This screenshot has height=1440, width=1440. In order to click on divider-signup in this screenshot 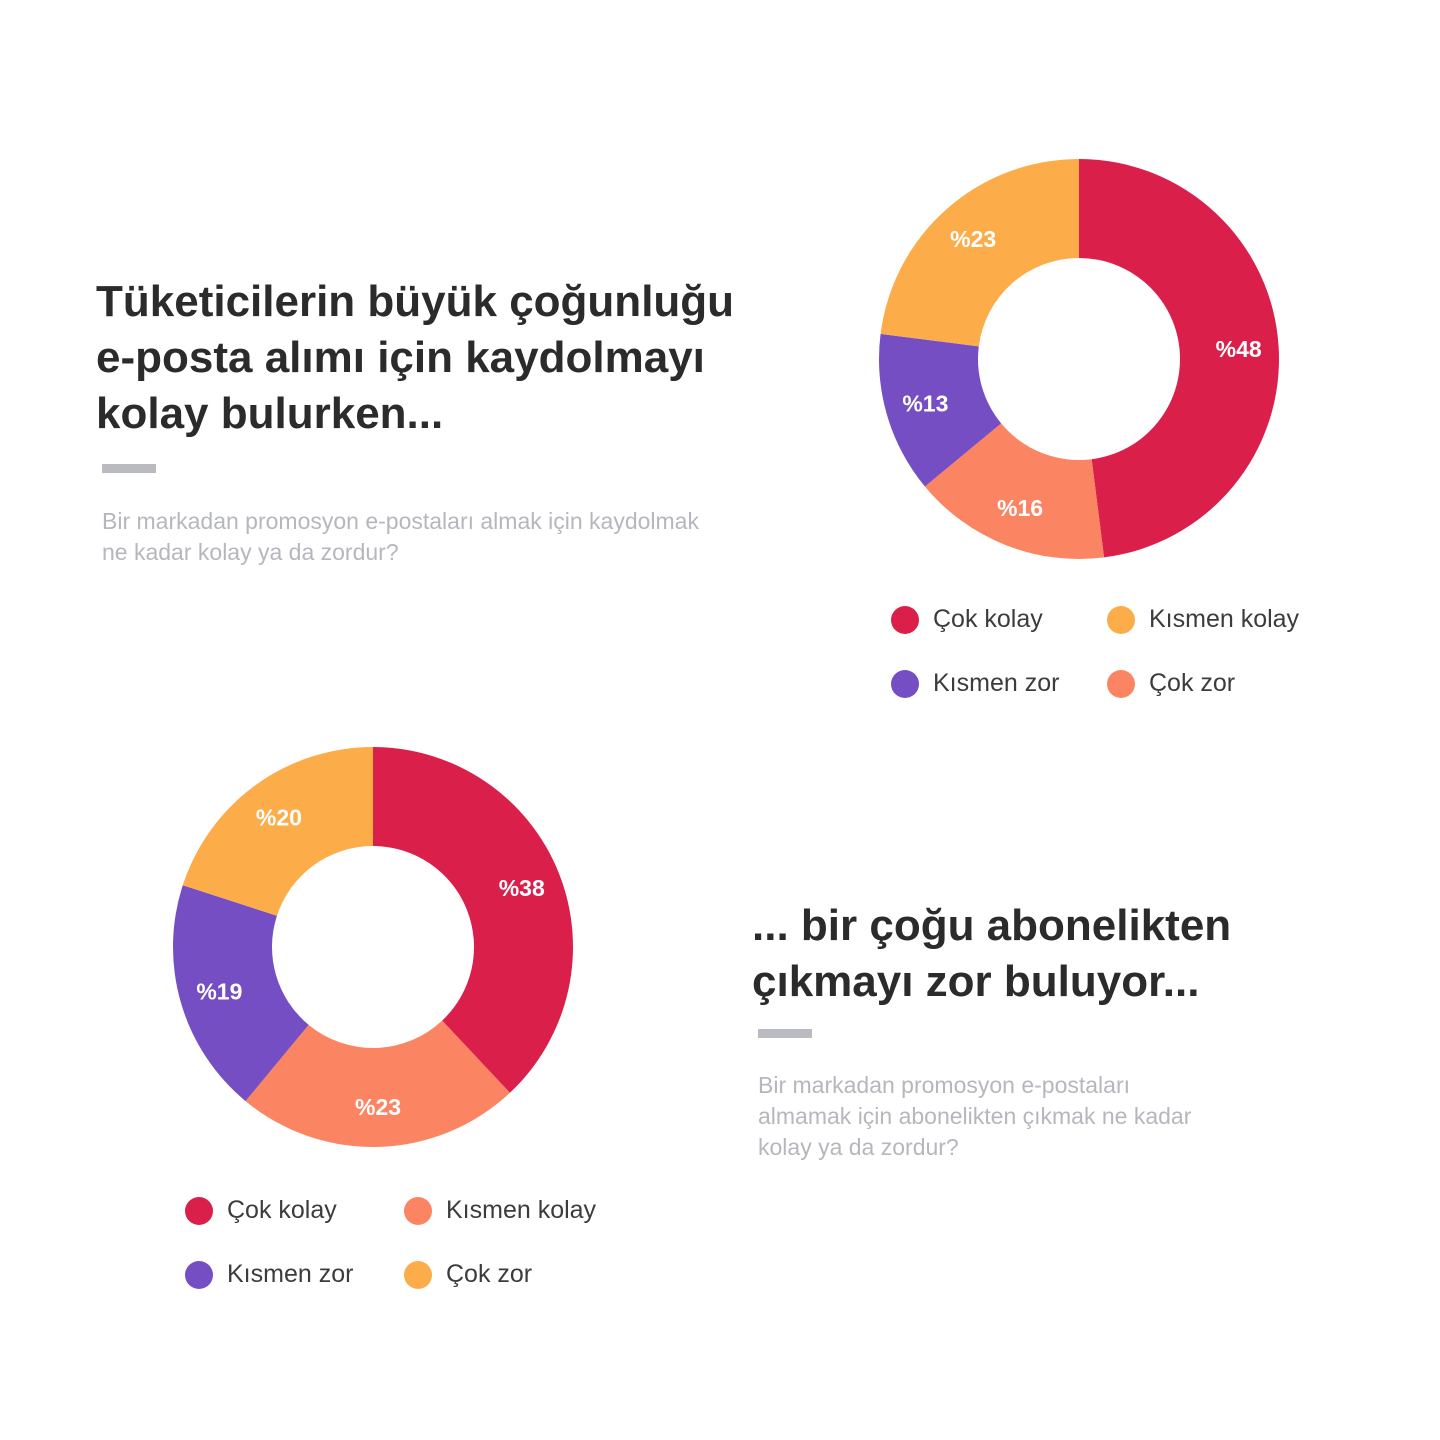, I will do `click(129, 468)`.